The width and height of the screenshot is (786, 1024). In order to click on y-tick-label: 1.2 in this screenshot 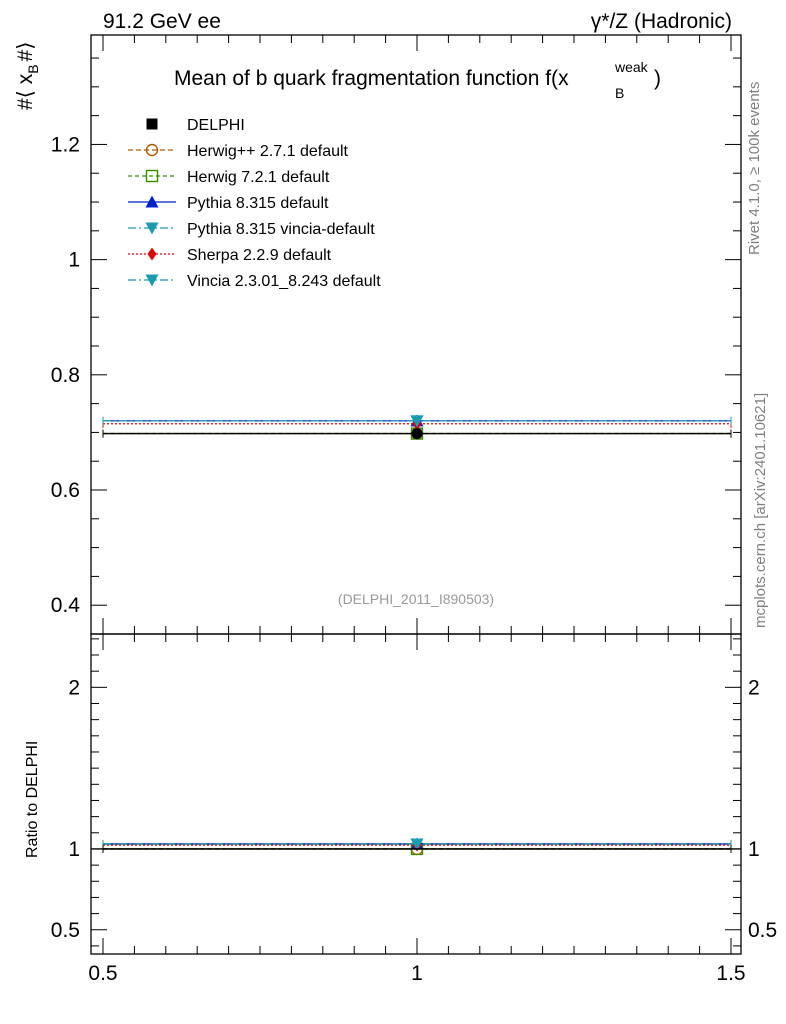, I will do `click(65, 144)`.